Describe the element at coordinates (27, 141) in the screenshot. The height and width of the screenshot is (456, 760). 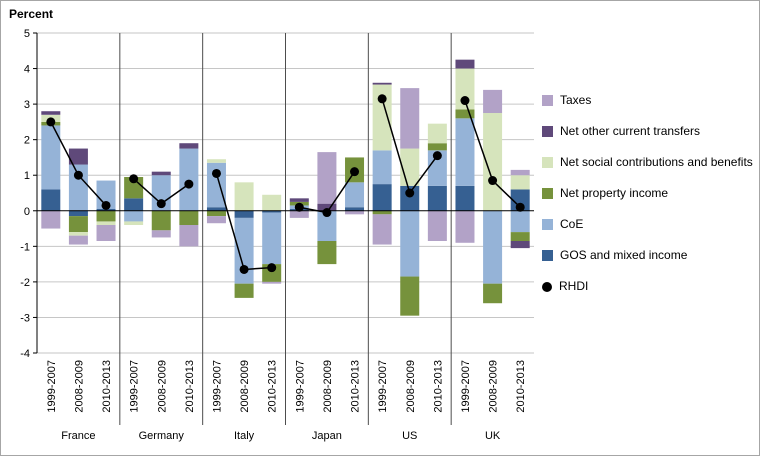
I see `svg-text: 2` at that location.